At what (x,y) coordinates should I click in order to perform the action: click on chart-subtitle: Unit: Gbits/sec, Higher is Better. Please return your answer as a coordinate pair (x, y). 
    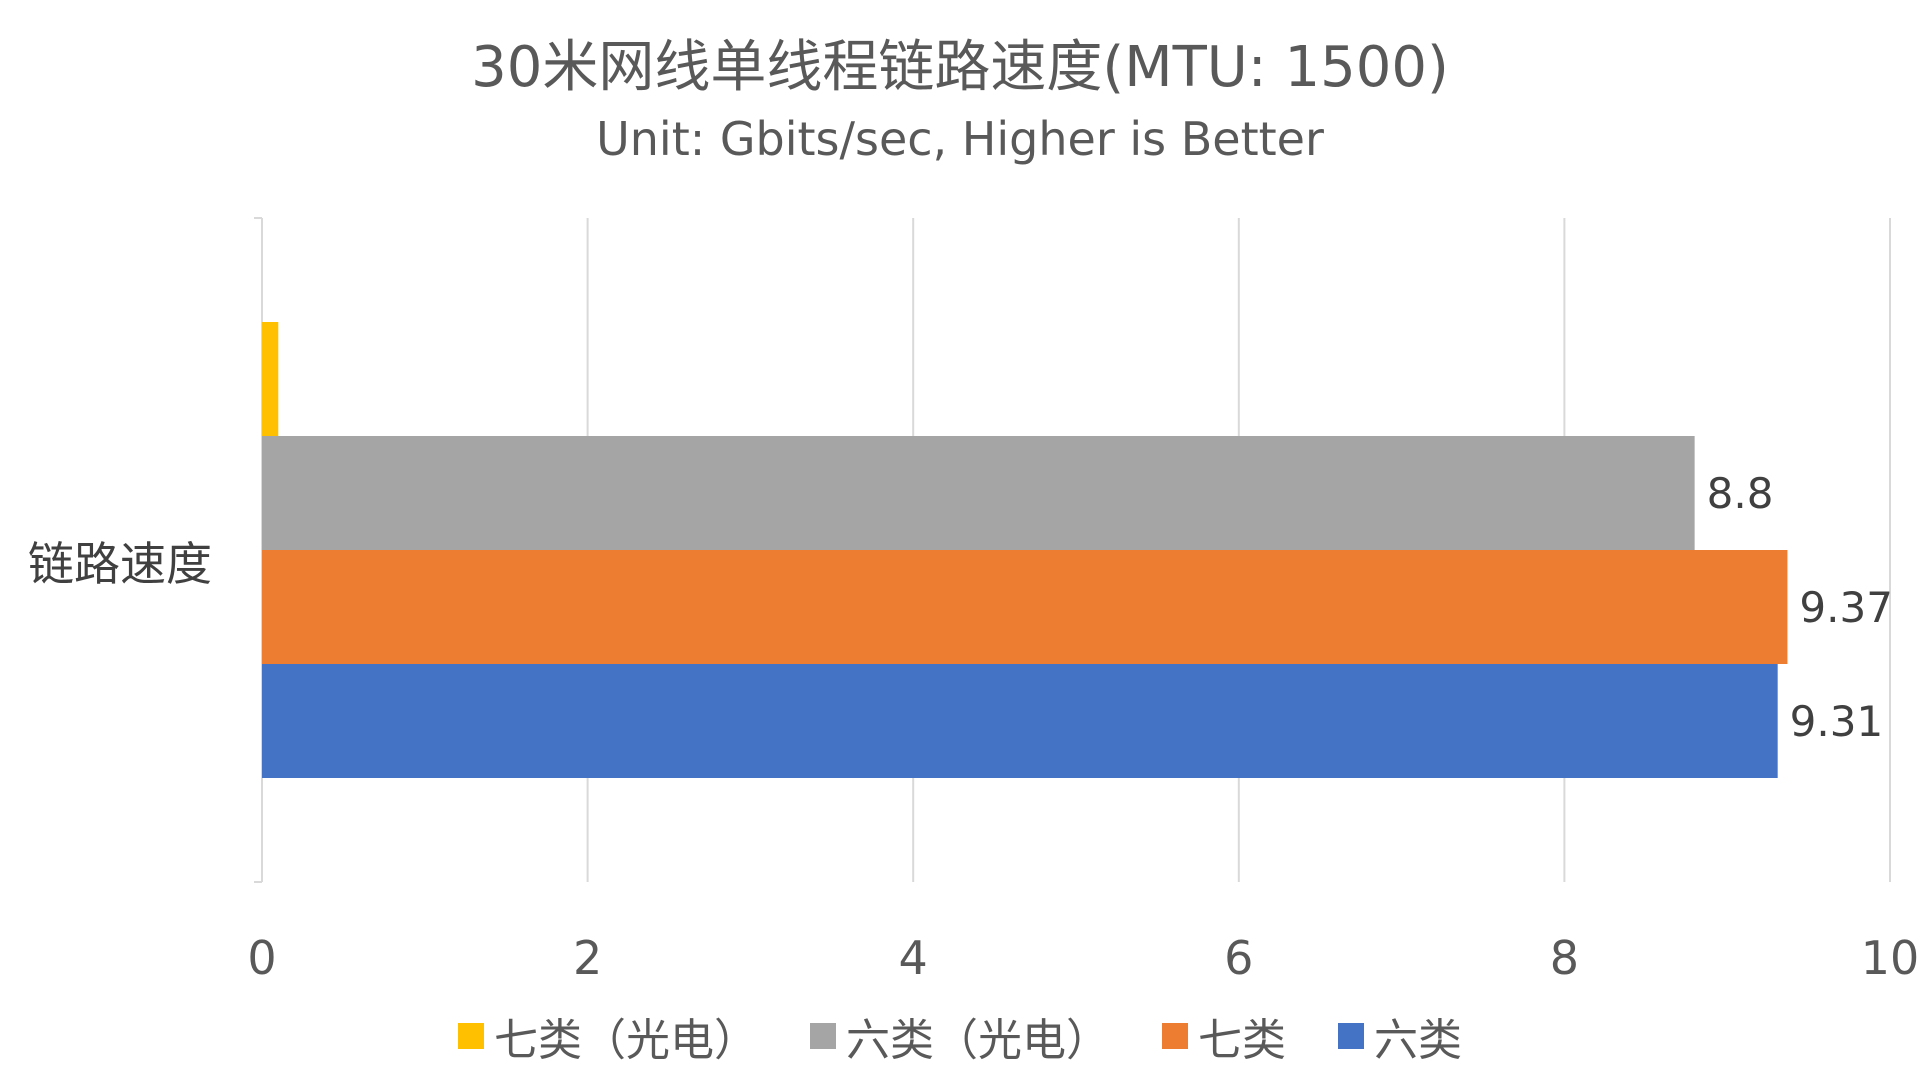
    Looking at the image, I should click on (960, 139).